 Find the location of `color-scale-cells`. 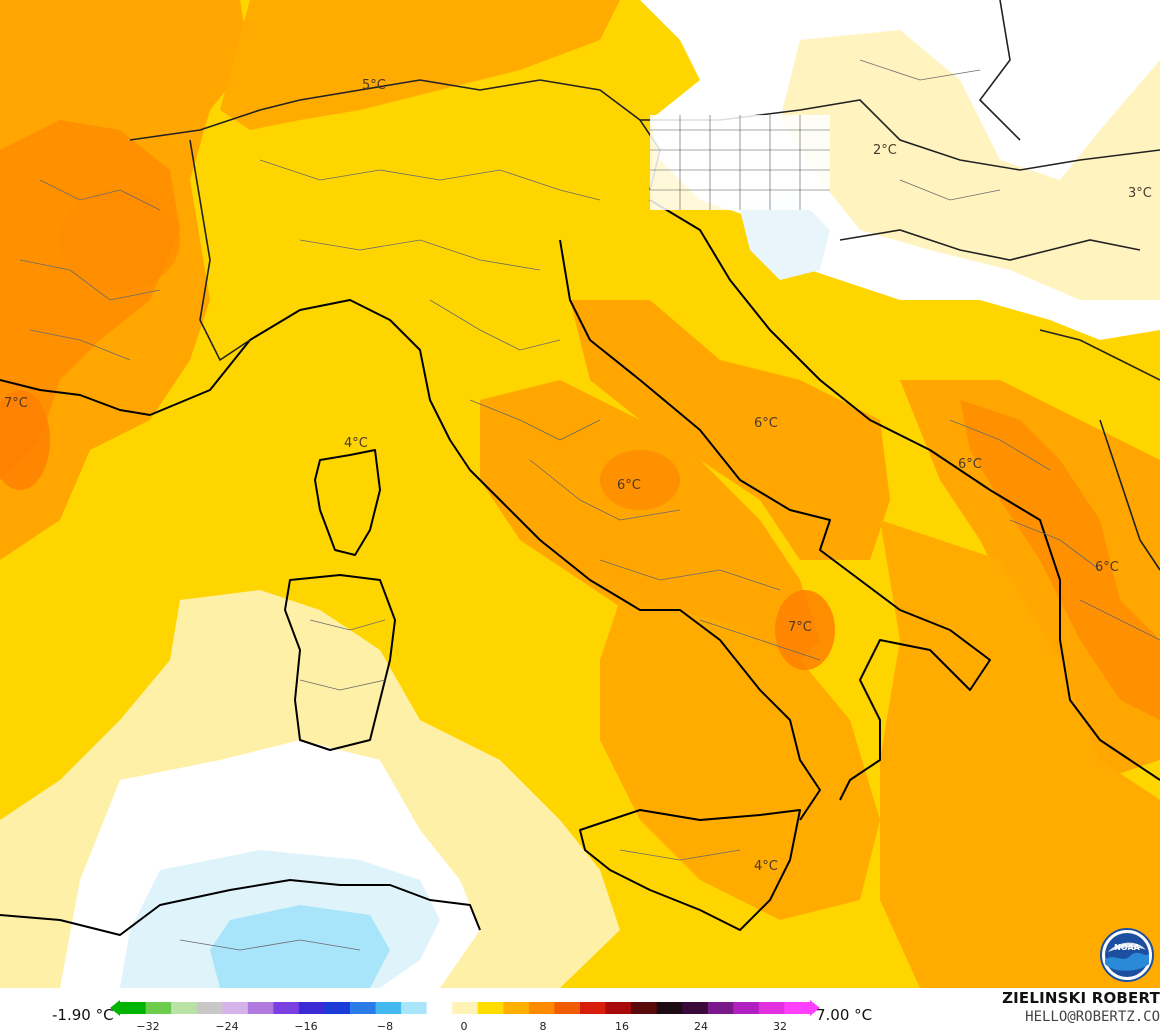

color-scale-cells is located at coordinates (465, 1008).